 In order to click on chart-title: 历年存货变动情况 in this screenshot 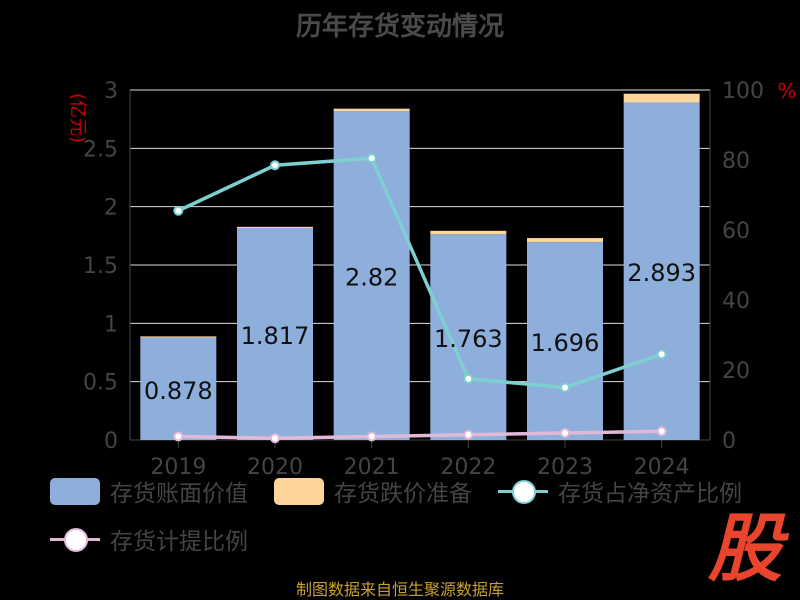, I will do `click(399, 27)`.